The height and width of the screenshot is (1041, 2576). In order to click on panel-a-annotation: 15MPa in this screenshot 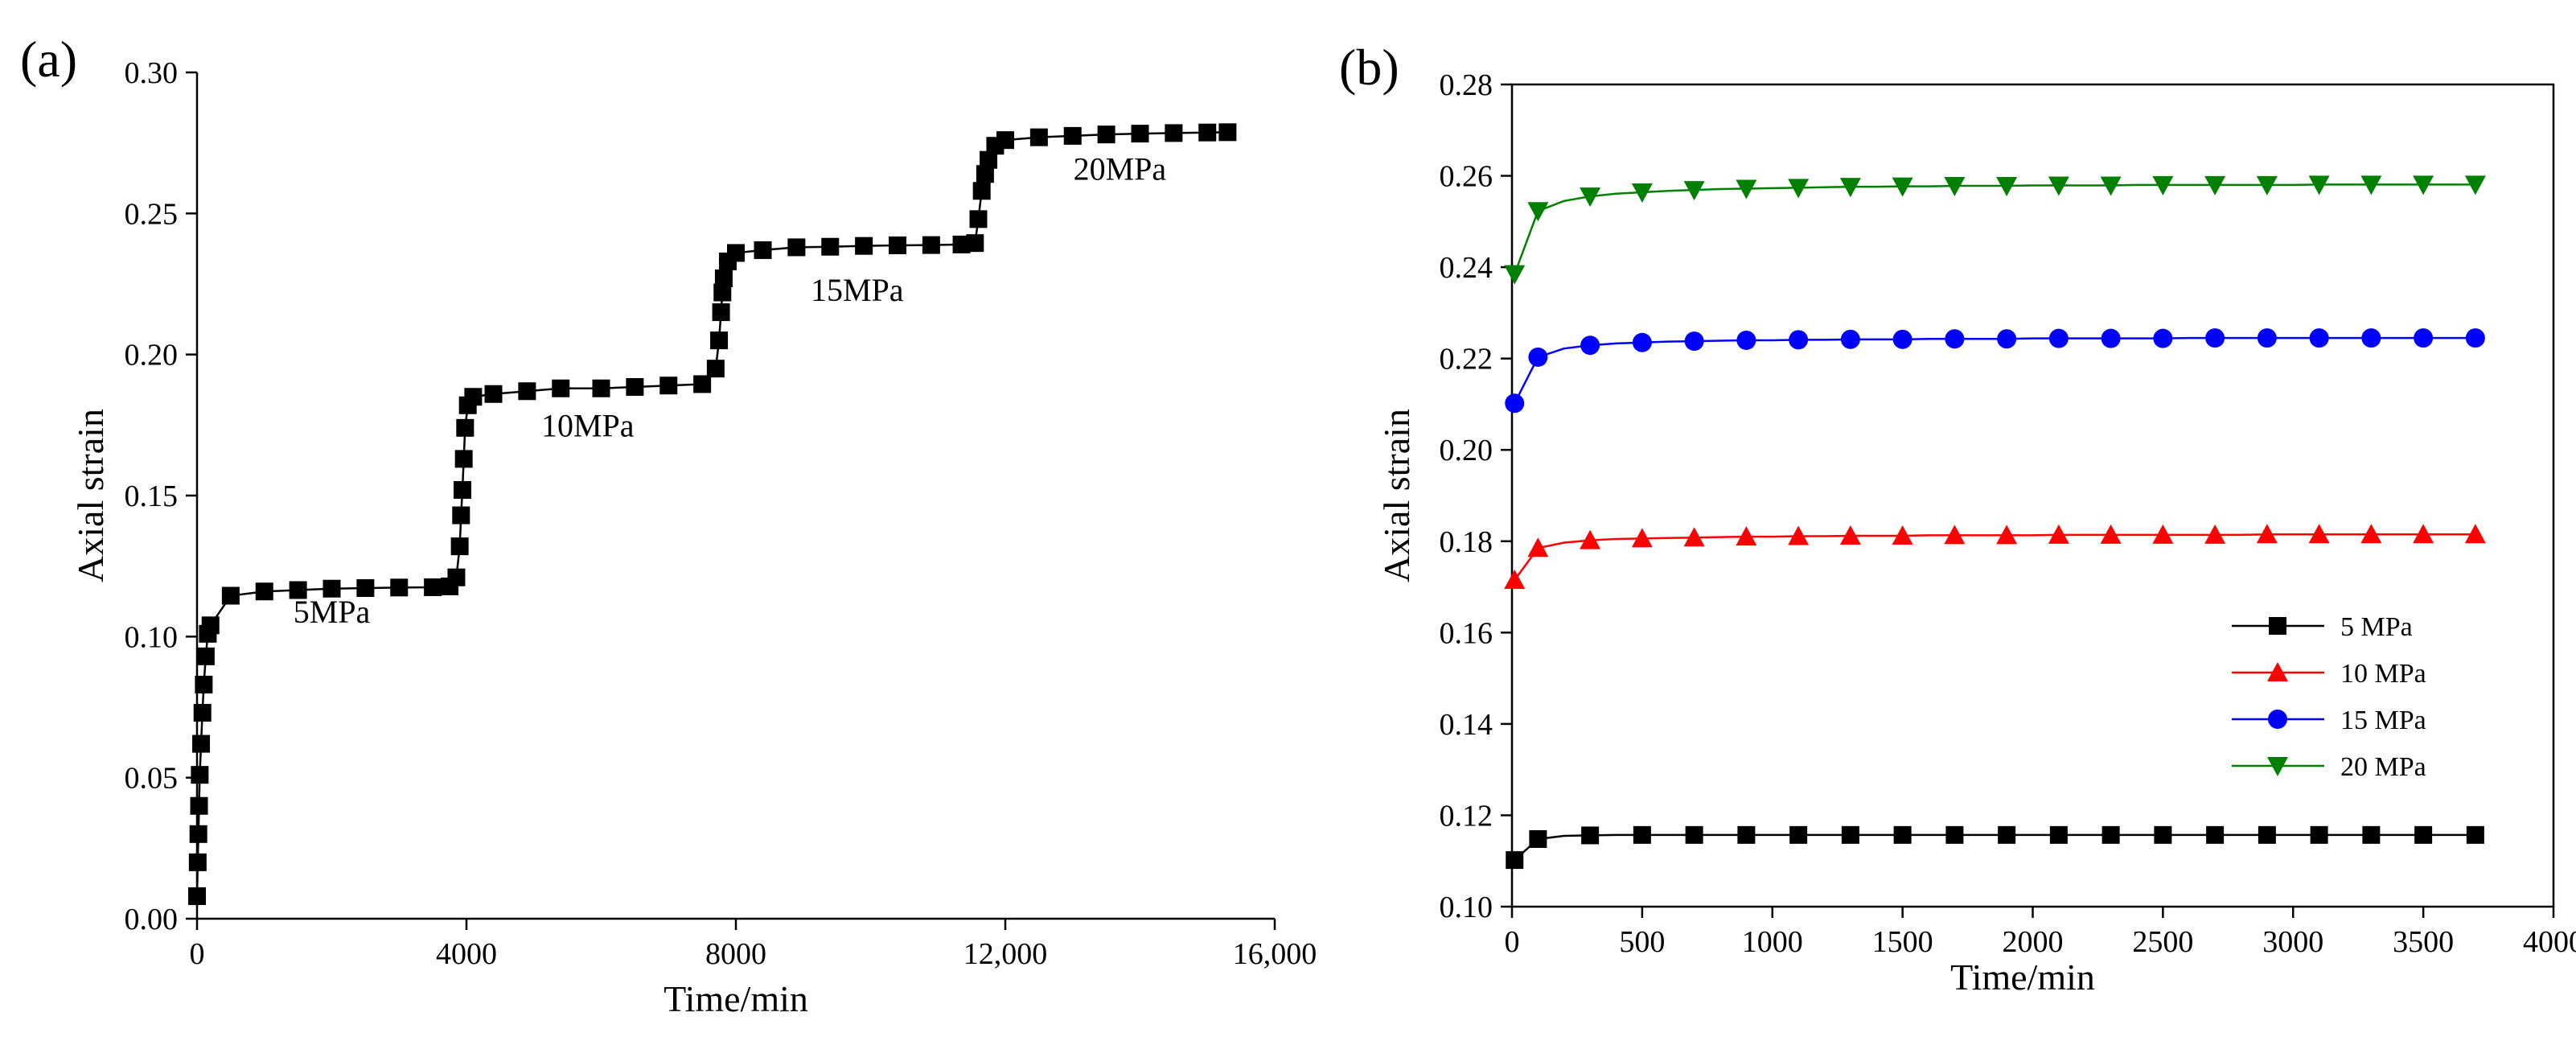, I will do `click(857, 290)`.